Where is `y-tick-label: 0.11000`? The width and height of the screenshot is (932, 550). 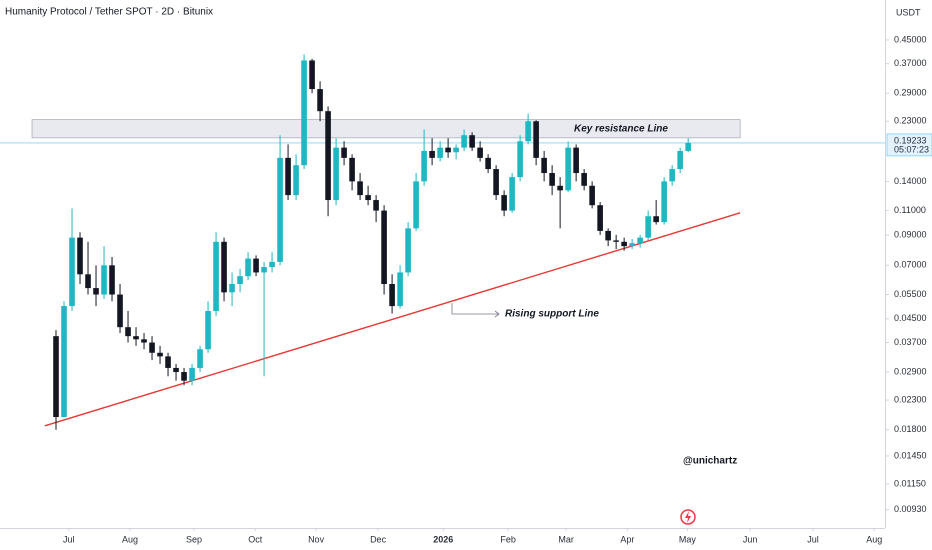 y-tick-label: 0.11000 is located at coordinates (910, 210).